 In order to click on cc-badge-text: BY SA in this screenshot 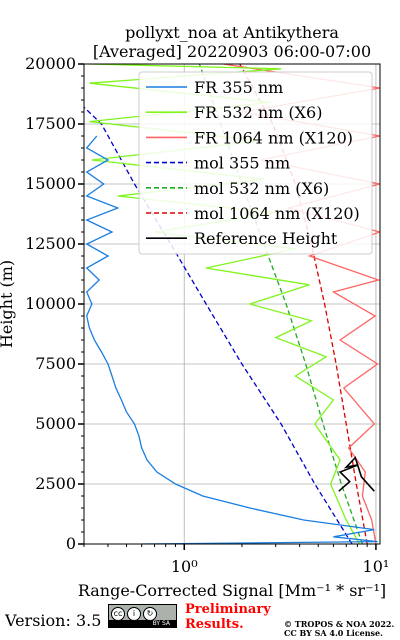, I will do `click(142, 623)`.